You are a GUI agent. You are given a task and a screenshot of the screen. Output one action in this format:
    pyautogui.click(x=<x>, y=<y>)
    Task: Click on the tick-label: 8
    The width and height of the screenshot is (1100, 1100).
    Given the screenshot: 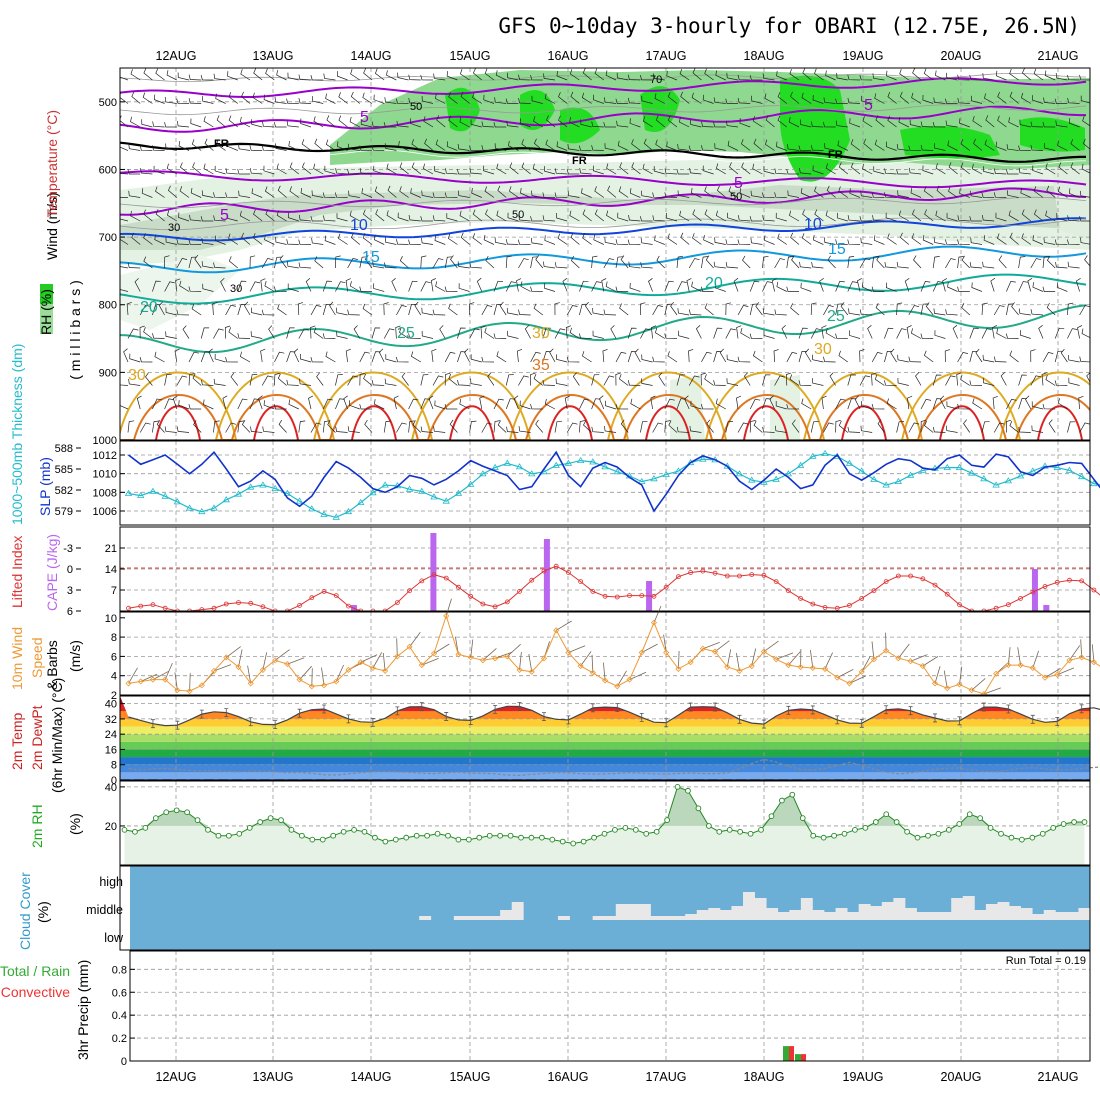 What is the action you would take?
    pyautogui.click(x=114, y=766)
    